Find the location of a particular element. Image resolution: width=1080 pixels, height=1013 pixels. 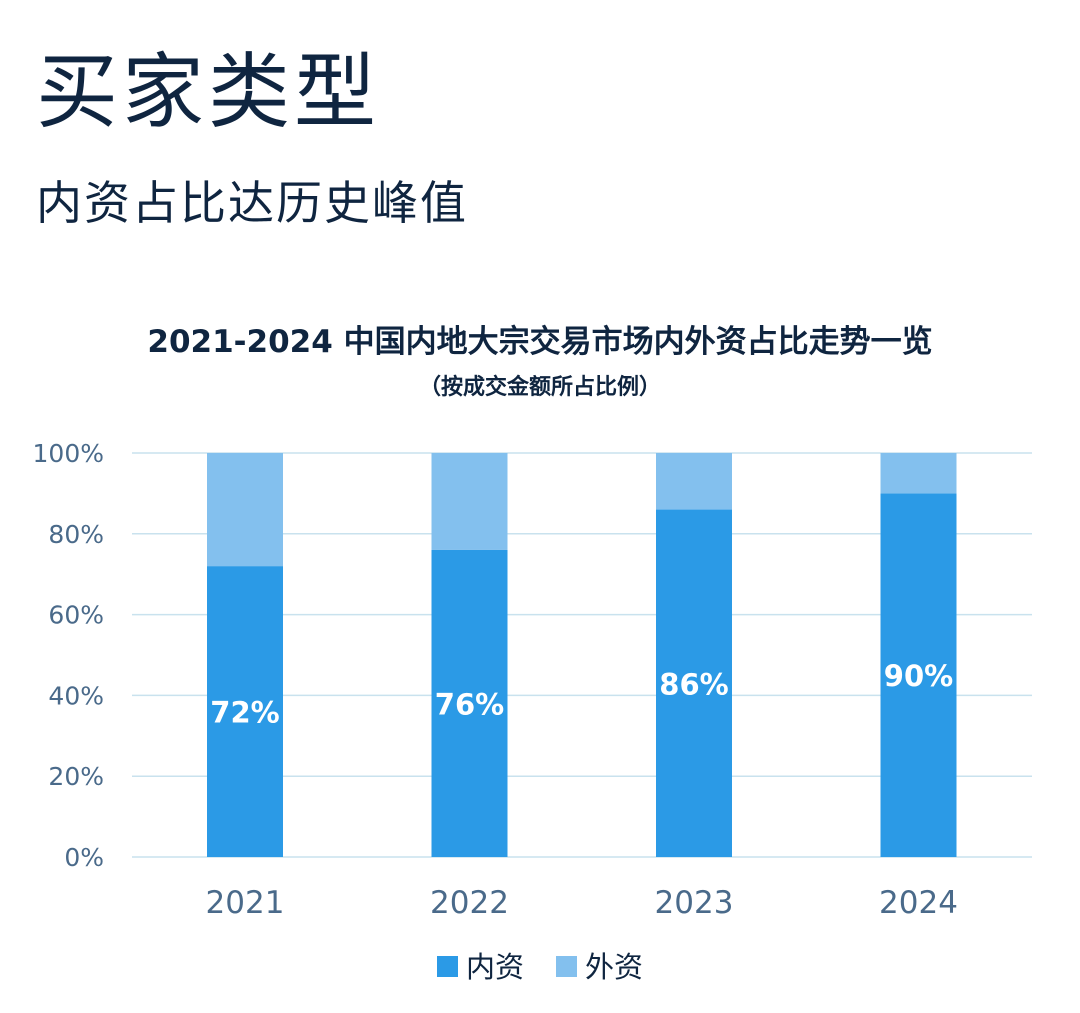

chart-subtitle: （按成交金额所占比例） is located at coordinates (540, 387).